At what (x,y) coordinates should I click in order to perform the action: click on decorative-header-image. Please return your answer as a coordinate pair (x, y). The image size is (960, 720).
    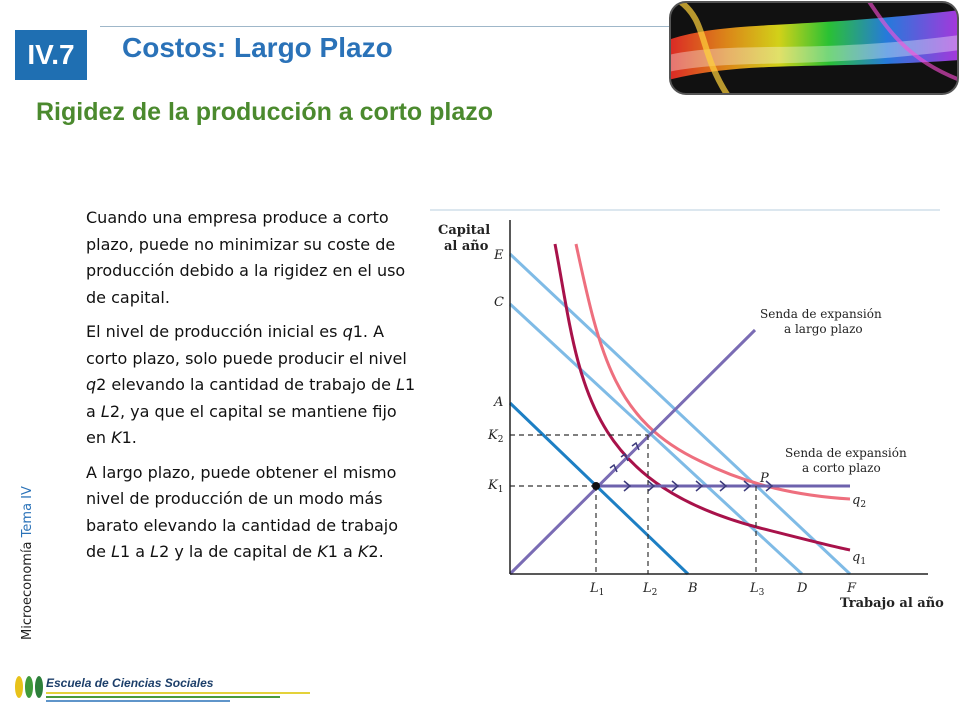
    Looking at the image, I should click on (814, 48).